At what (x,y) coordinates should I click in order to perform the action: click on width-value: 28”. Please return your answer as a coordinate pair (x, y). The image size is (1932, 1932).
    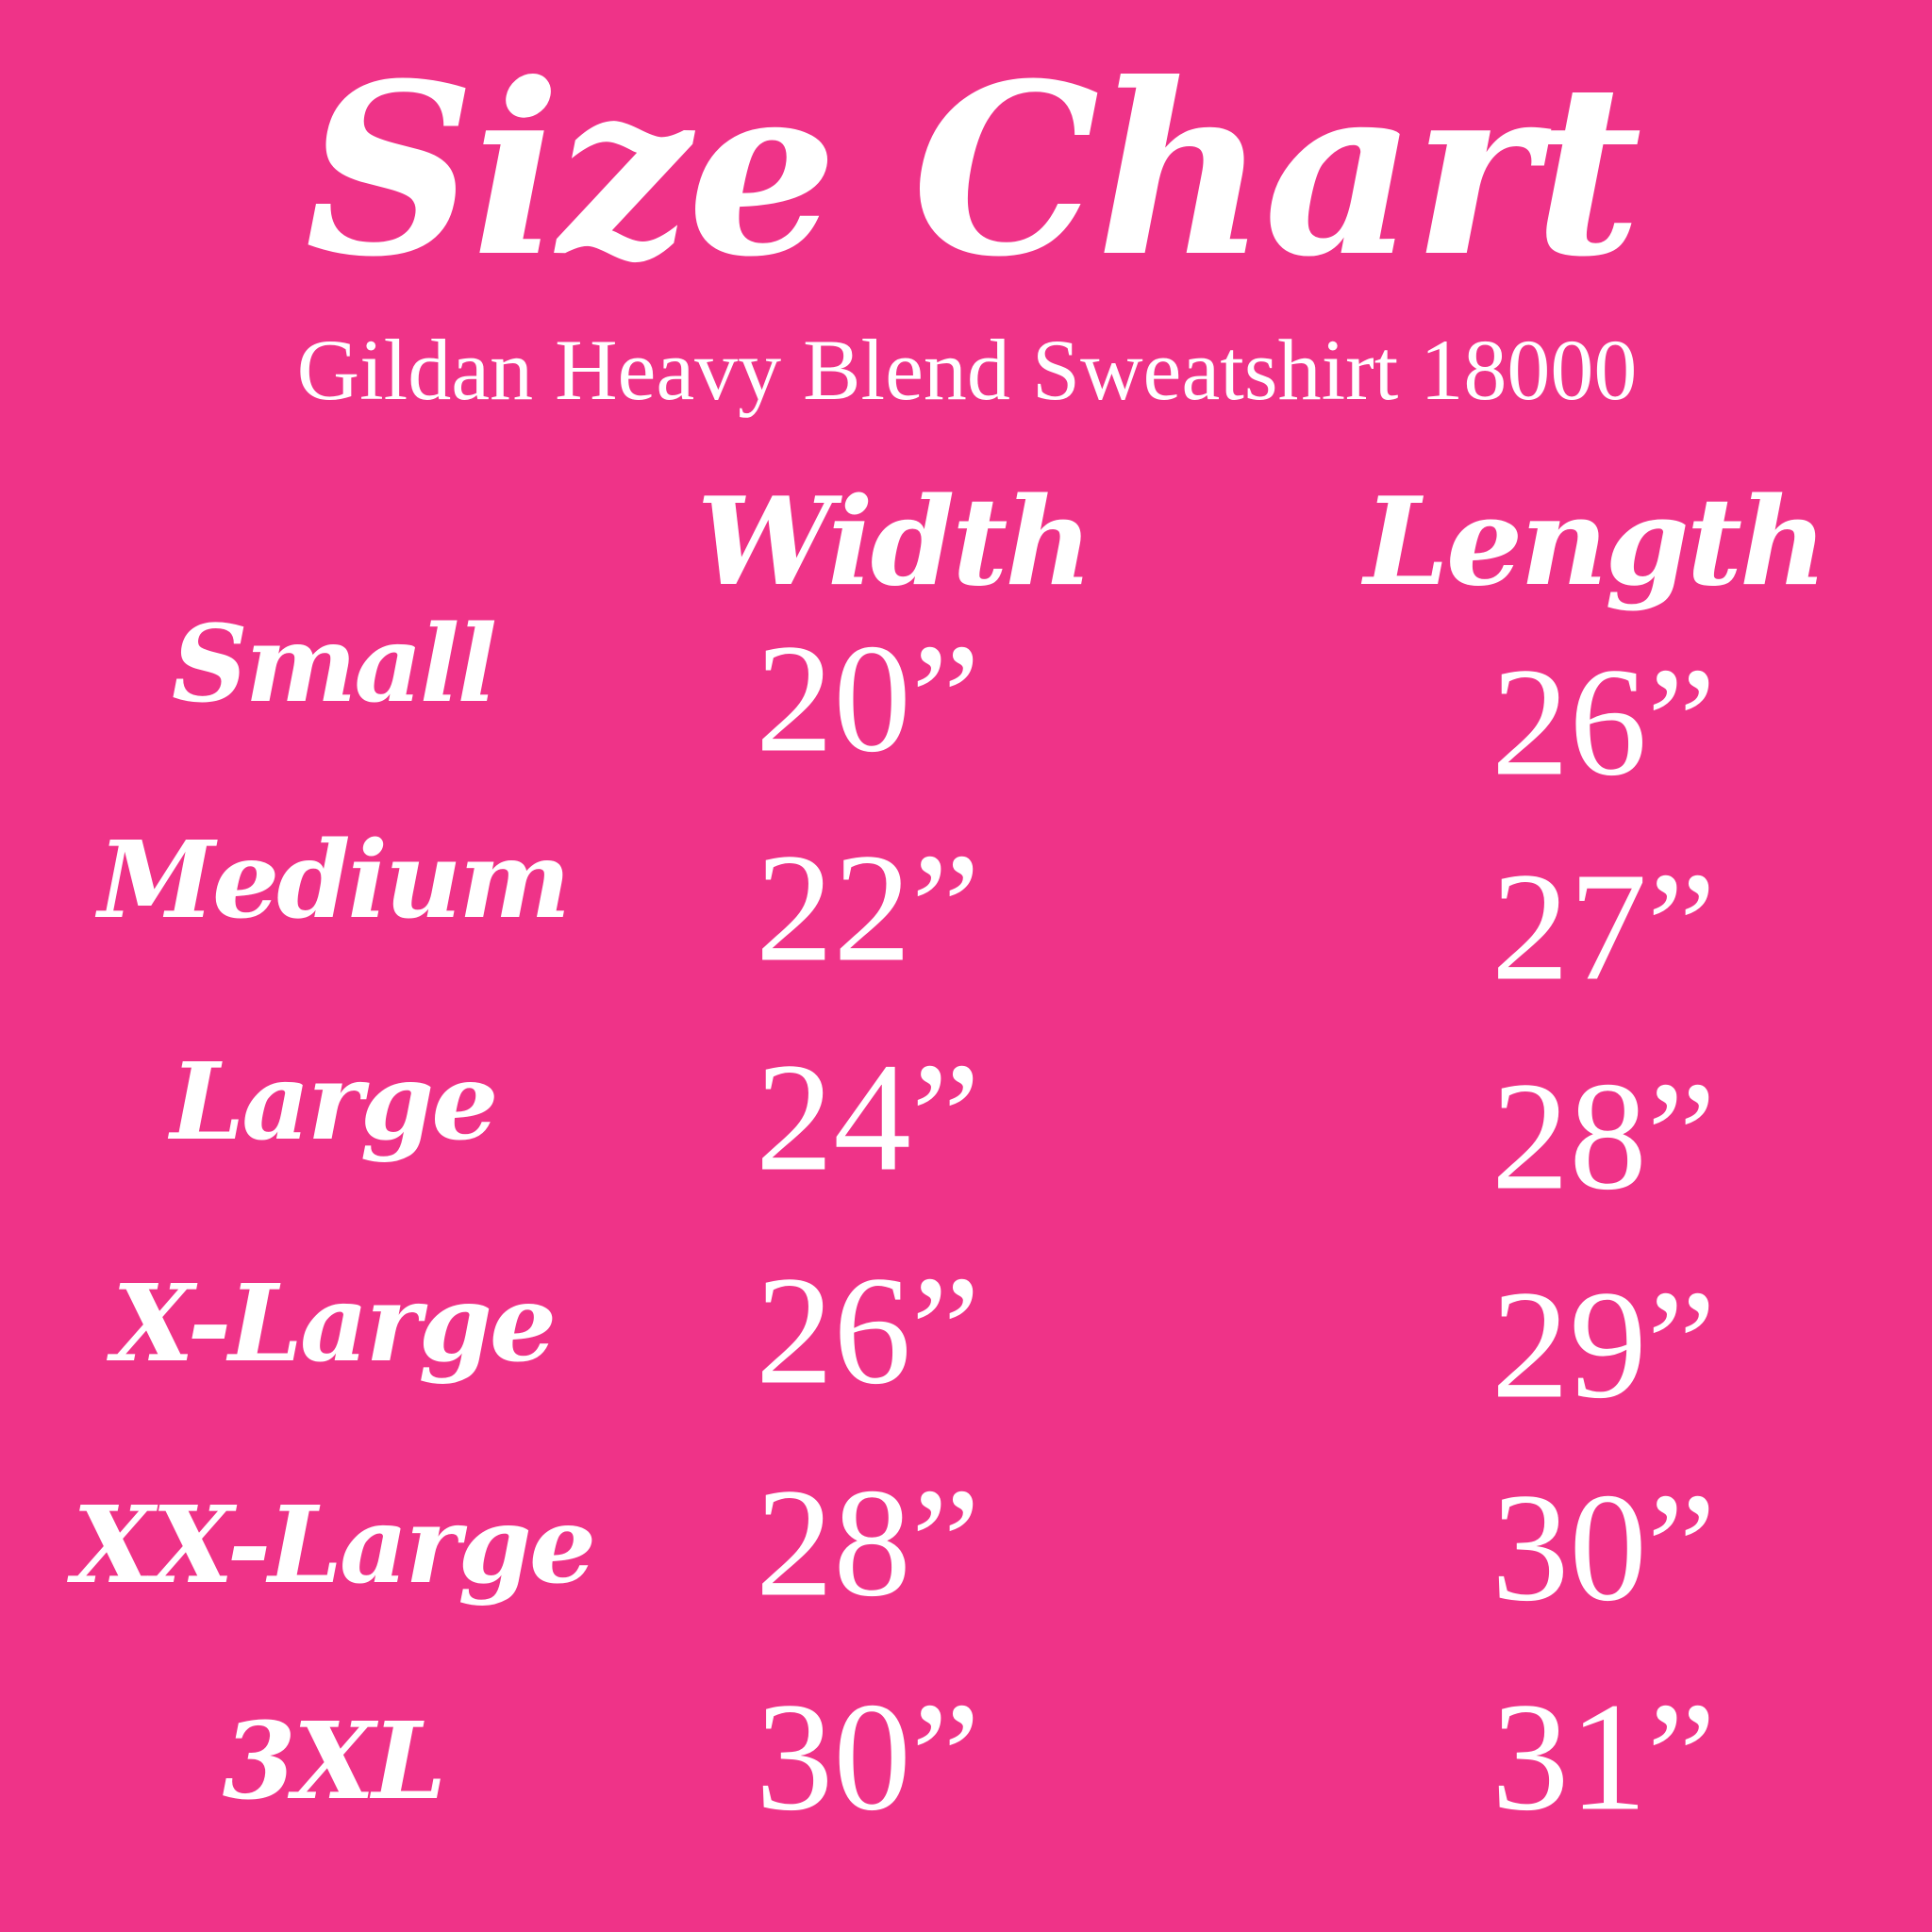
    Looking at the image, I should click on (868, 1542).